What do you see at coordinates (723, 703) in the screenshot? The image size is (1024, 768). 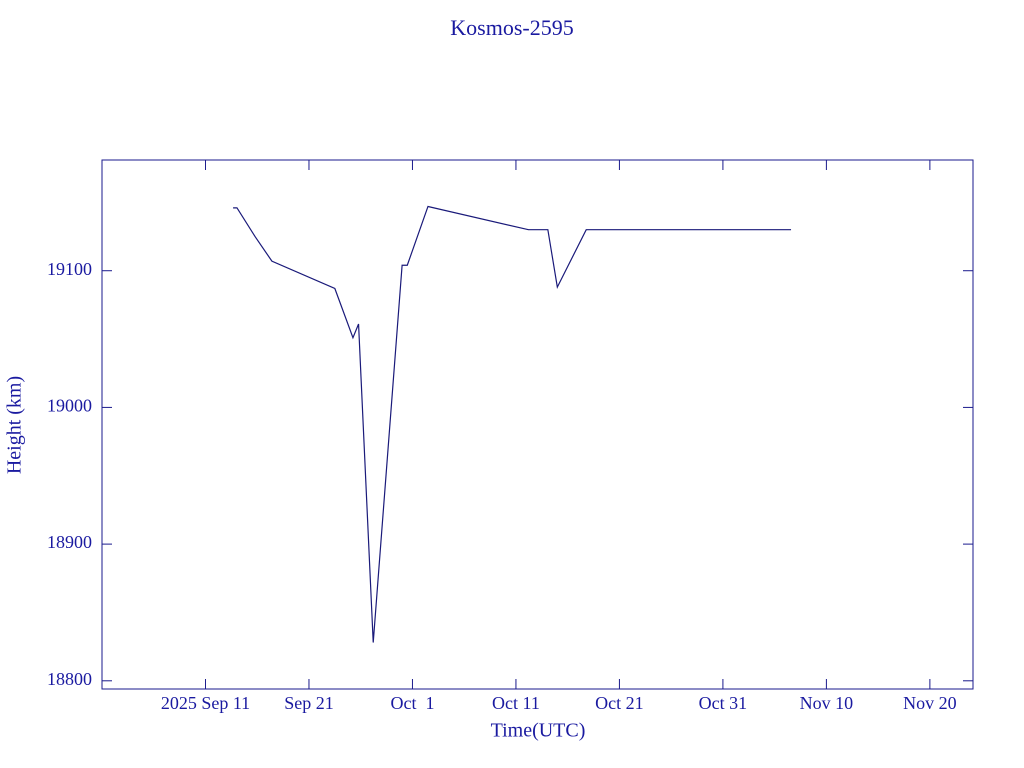 I see `x-tick-label: Oct 31` at bounding box center [723, 703].